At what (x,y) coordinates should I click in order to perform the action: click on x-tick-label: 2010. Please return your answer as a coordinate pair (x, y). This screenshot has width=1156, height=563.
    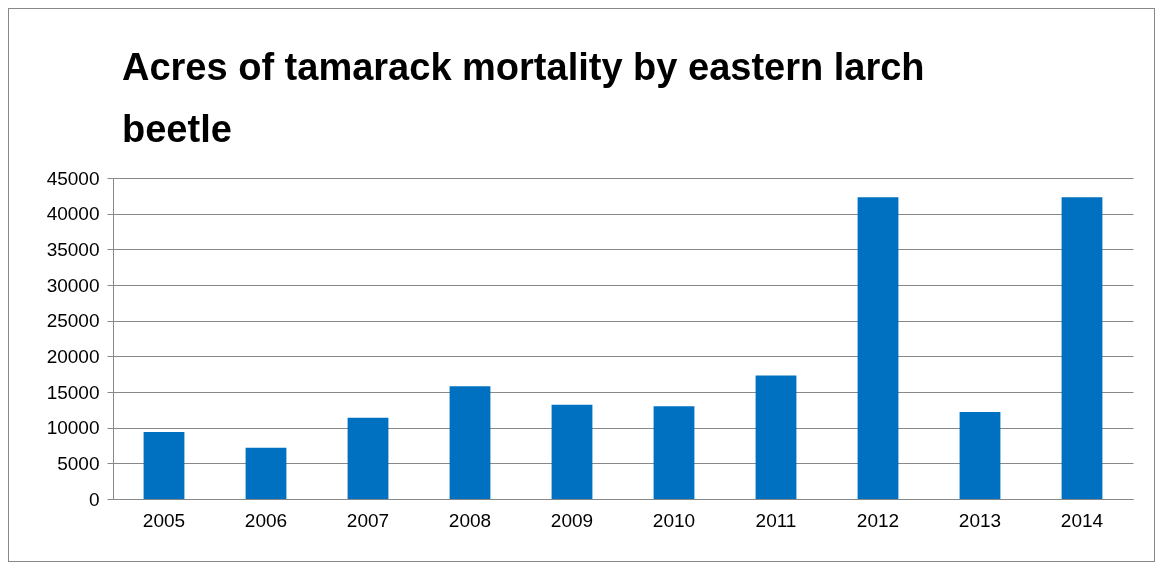
    Looking at the image, I should click on (674, 520).